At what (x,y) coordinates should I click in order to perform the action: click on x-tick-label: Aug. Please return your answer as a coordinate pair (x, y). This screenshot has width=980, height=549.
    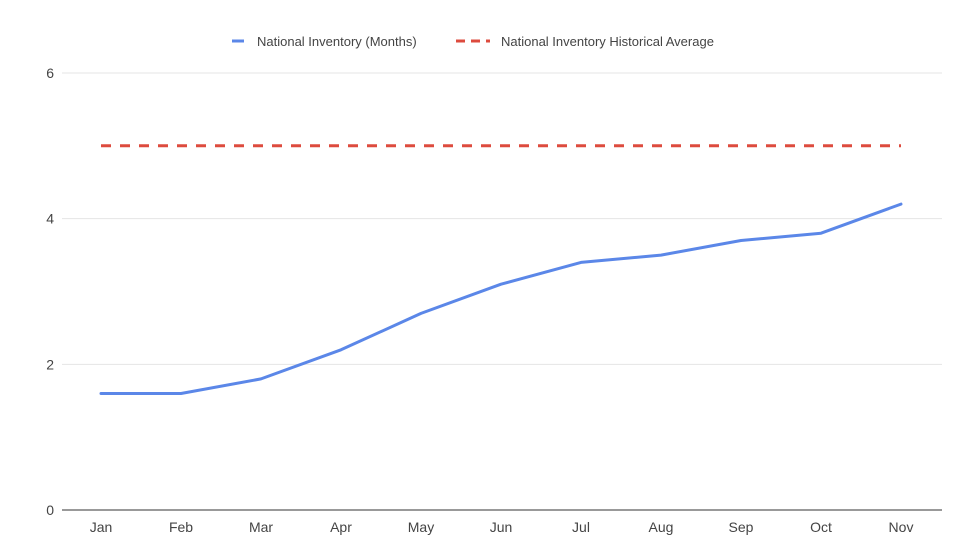
    Looking at the image, I should click on (661, 527).